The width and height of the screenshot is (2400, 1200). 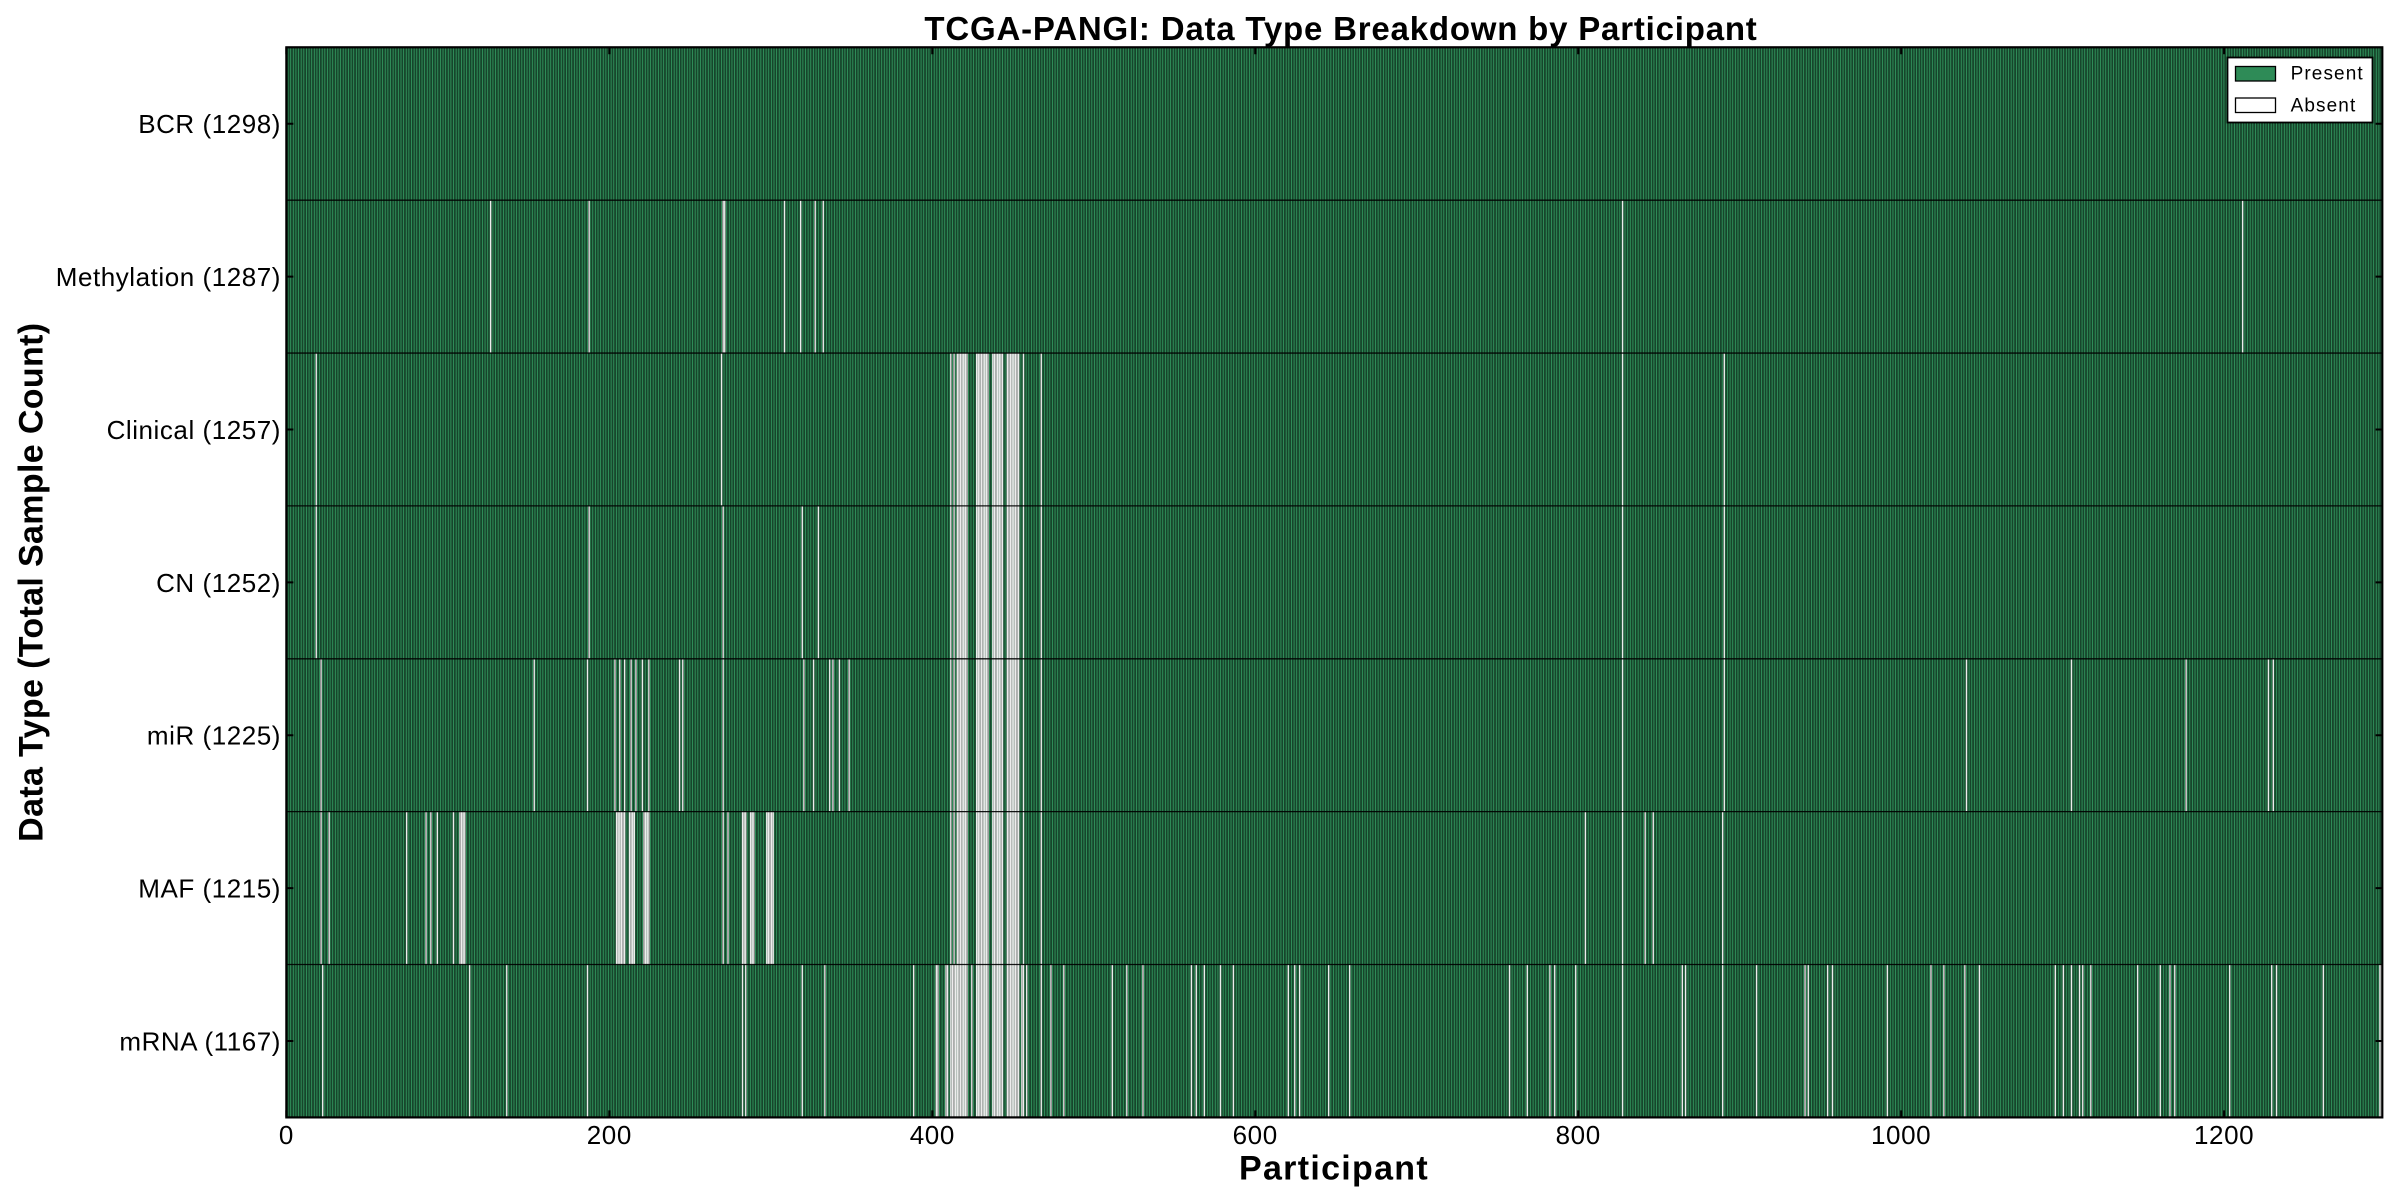 What do you see at coordinates (932, 1135) in the screenshot?
I see `svg-text: 400` at bounding box center [932, 1135].